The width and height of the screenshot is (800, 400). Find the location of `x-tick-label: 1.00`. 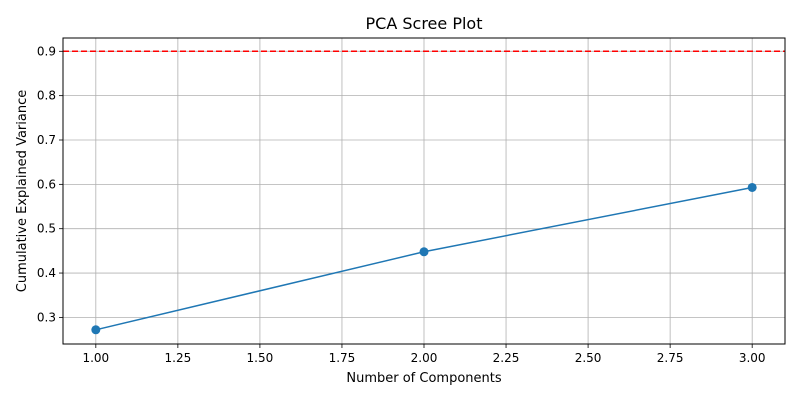

x-tick-label: 1.00 is located at coordinates (95, 358).